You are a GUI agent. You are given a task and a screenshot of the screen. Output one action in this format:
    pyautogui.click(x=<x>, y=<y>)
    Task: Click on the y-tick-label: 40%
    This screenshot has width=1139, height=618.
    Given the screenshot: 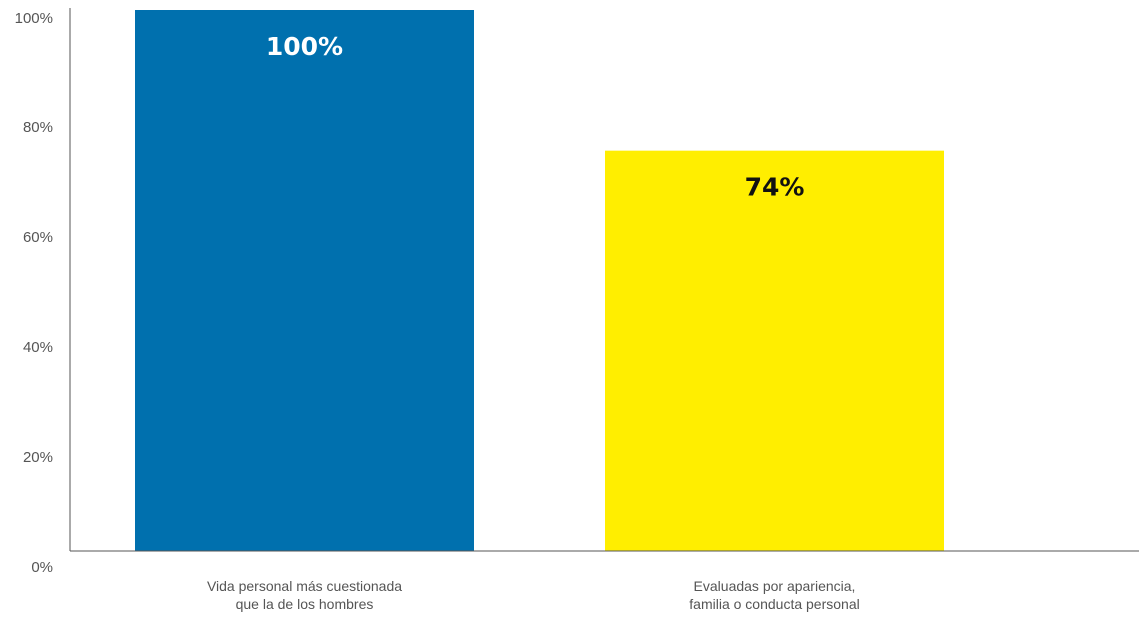 What is the action you would take?
    pyautogui.click(x=38, y=347)
    